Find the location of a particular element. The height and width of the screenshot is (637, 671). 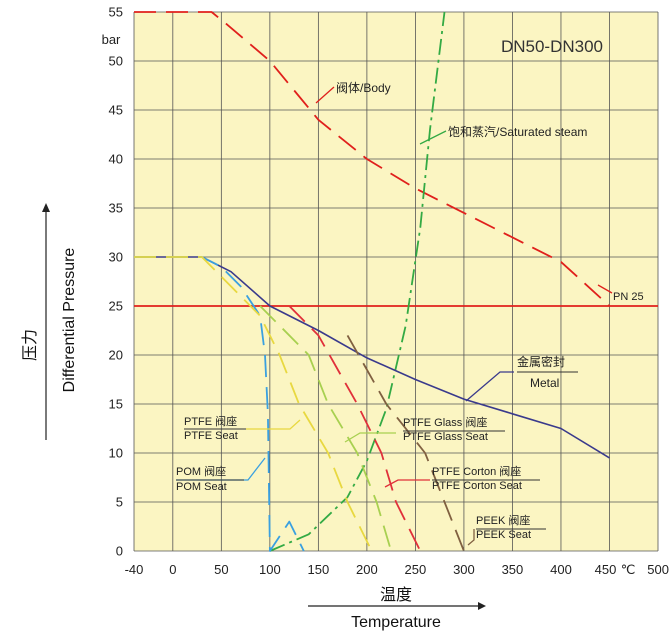

y-axis-title: Differential Pressure is located at coordinates (69, 320).